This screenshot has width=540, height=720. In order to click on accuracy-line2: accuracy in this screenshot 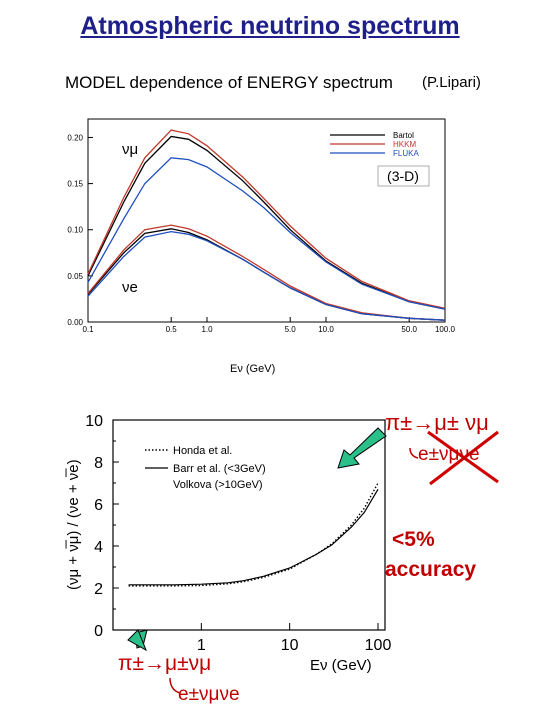, I will do `click(431, 569)`.